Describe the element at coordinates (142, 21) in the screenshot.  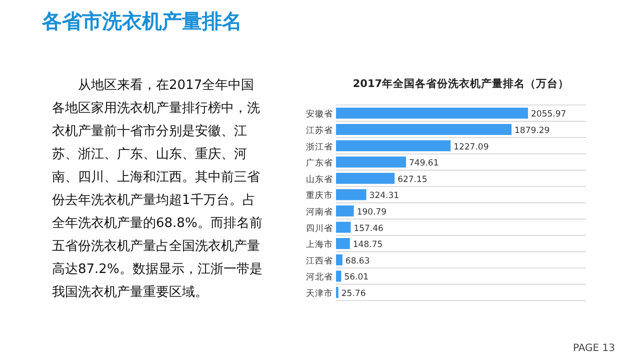
I see `text: 各省市洗衣机产量排名` at that location.